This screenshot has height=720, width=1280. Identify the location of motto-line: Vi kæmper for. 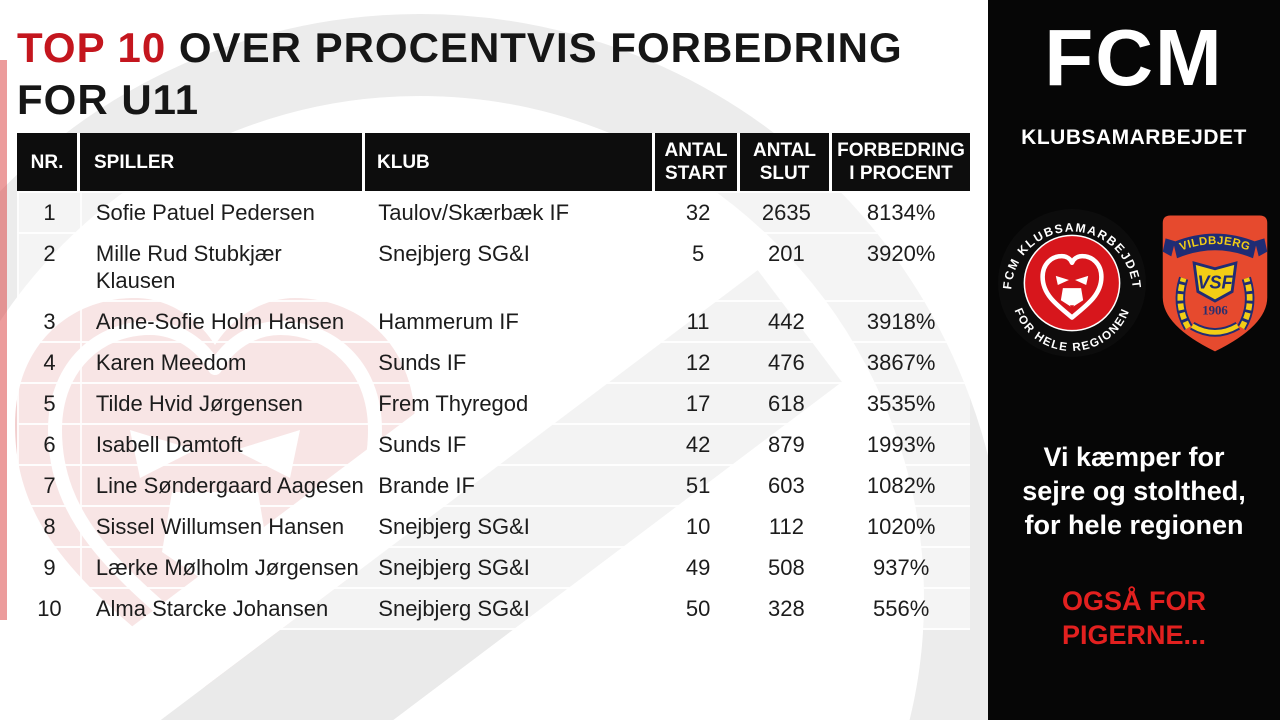
(1134, 457).